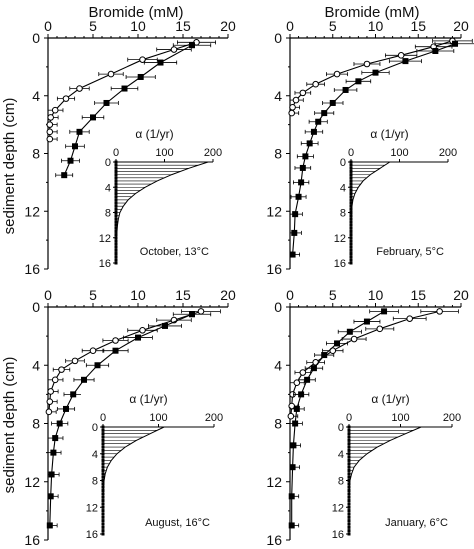 The height and width of the screenshot is (549, 474). I want to click on y-tick-label: 0, so click(278, 38).